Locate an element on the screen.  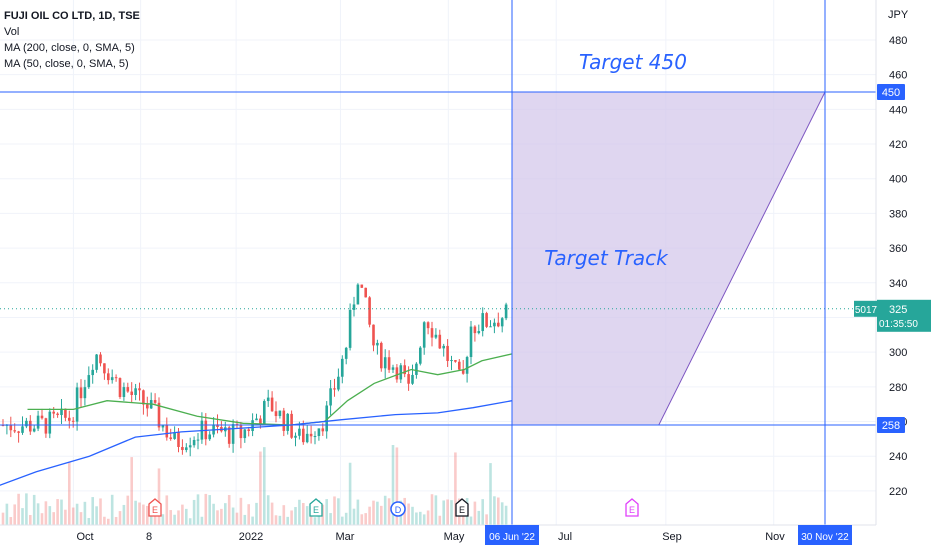
time-axis-background is located at coordinates (466, 537).